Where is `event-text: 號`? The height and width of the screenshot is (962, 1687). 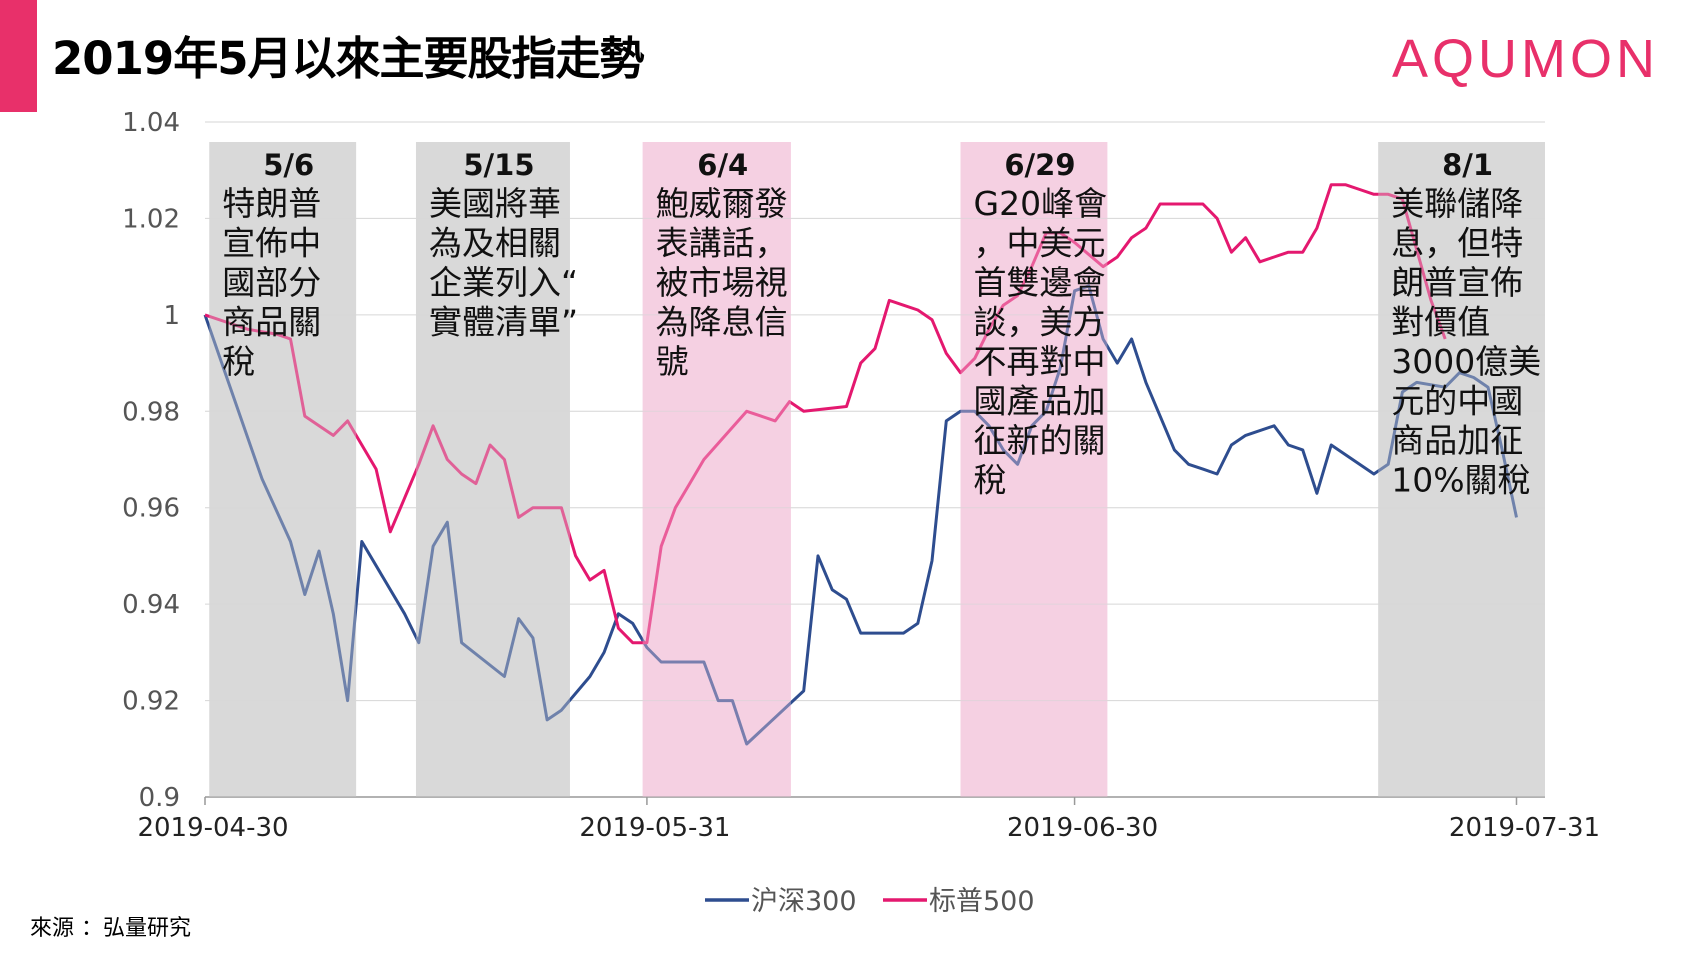 event-text: 號 is located at coordinates (672, 361).